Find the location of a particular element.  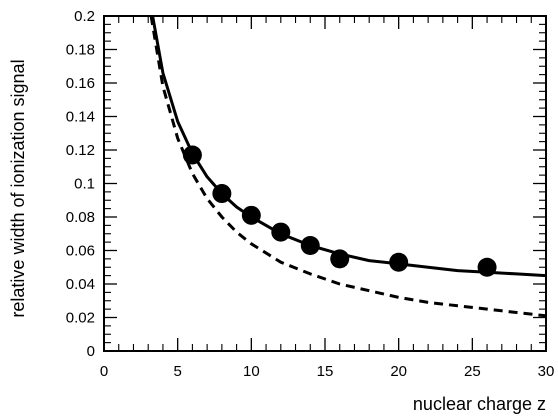

x-tick-label: 30 is located at coordinates (546, 371).